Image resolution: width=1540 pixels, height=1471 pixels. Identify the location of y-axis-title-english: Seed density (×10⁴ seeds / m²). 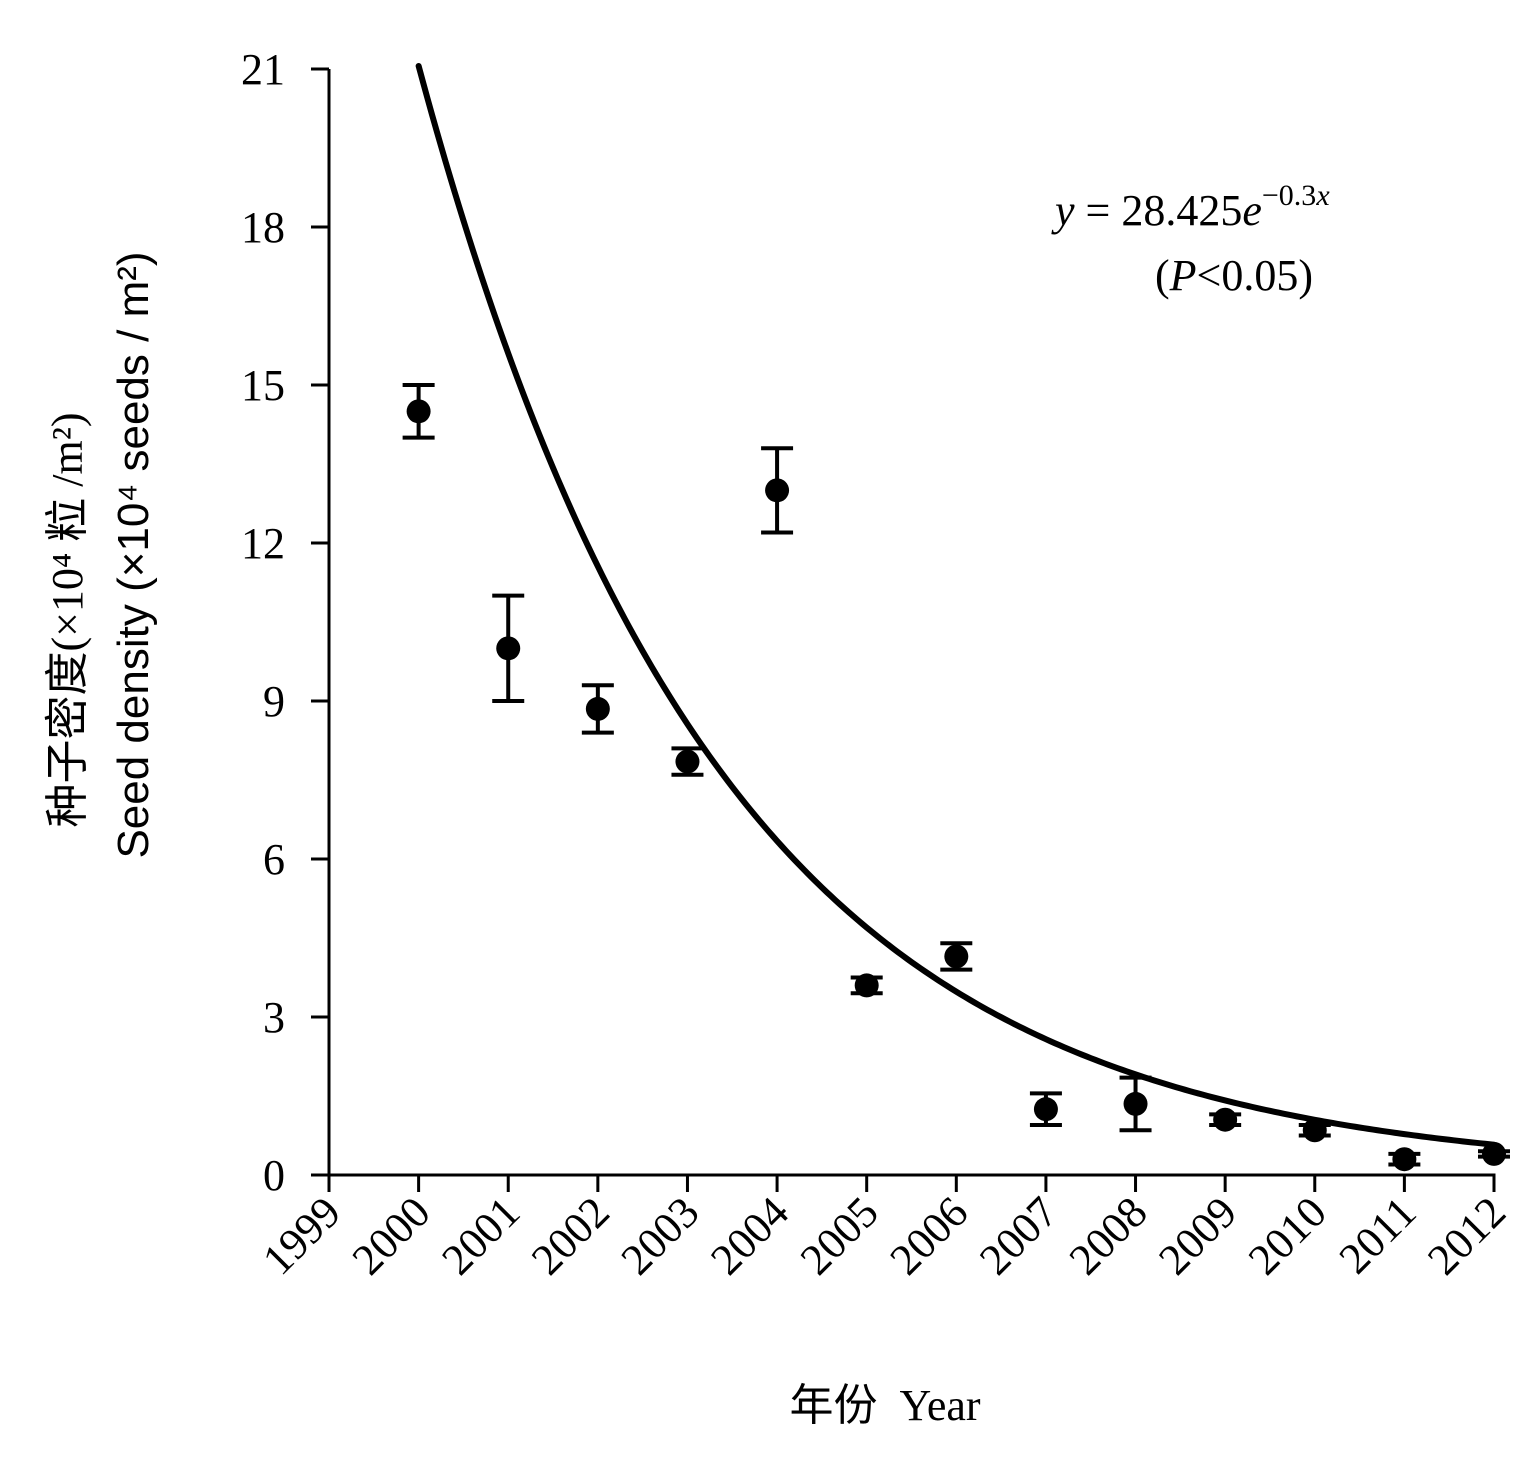
(133, 554).